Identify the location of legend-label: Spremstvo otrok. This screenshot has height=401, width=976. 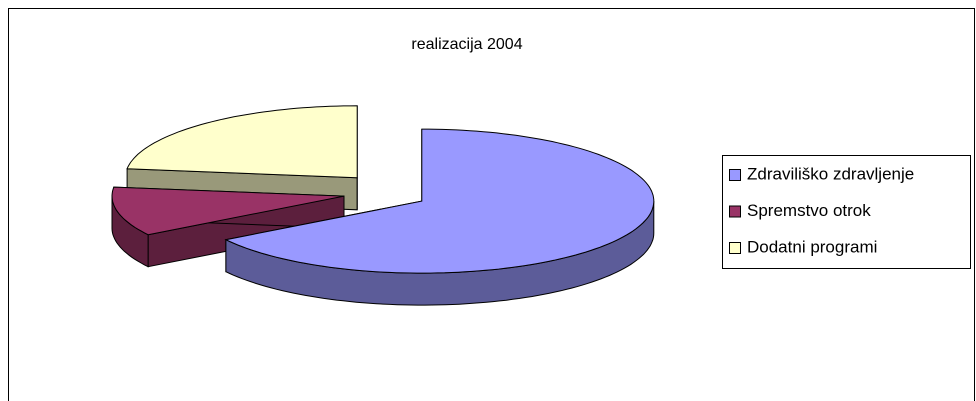
(809, 210).